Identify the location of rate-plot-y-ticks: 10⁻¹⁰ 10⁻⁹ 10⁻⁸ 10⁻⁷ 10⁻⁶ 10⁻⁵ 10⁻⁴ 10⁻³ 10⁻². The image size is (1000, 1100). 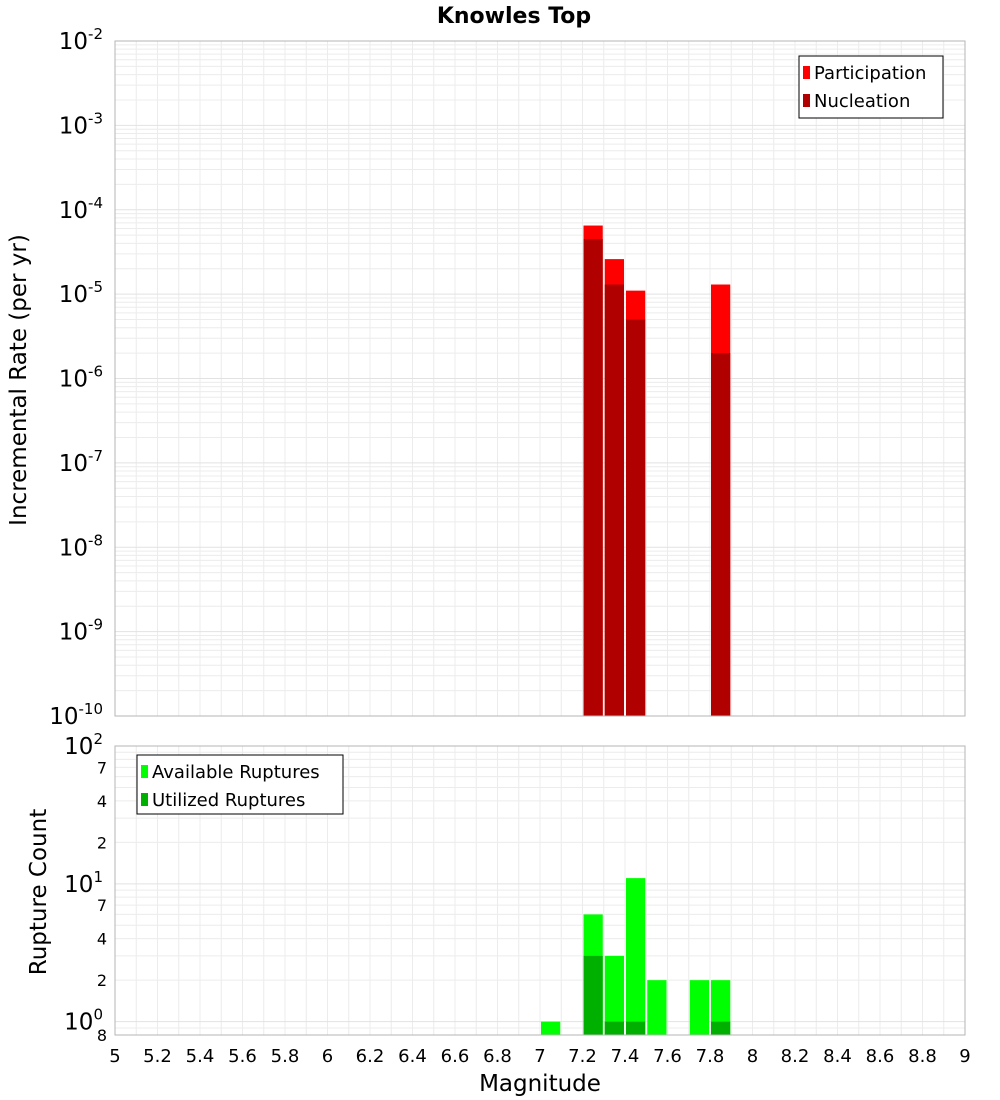
(76, 377).